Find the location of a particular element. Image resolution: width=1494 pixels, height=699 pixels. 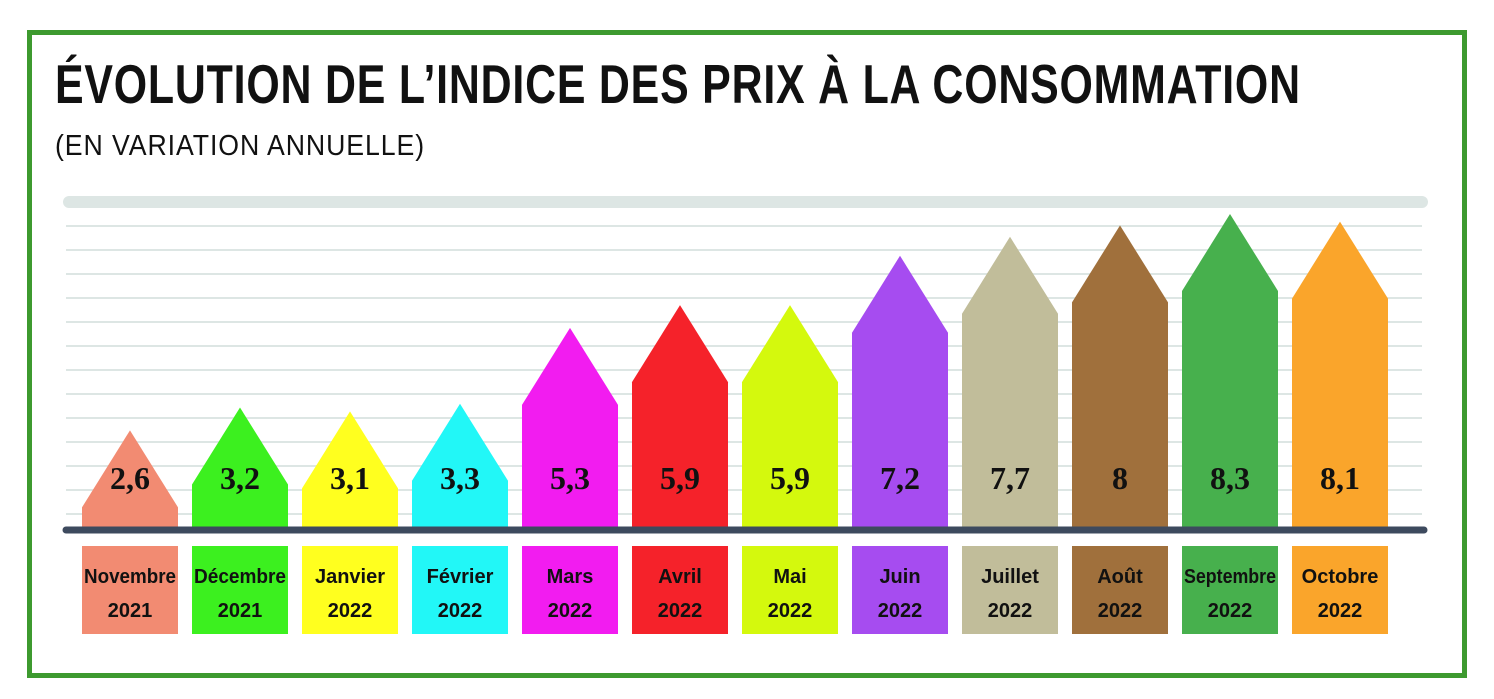

data-label: 8,3 is located at coordinates (1230, 478).